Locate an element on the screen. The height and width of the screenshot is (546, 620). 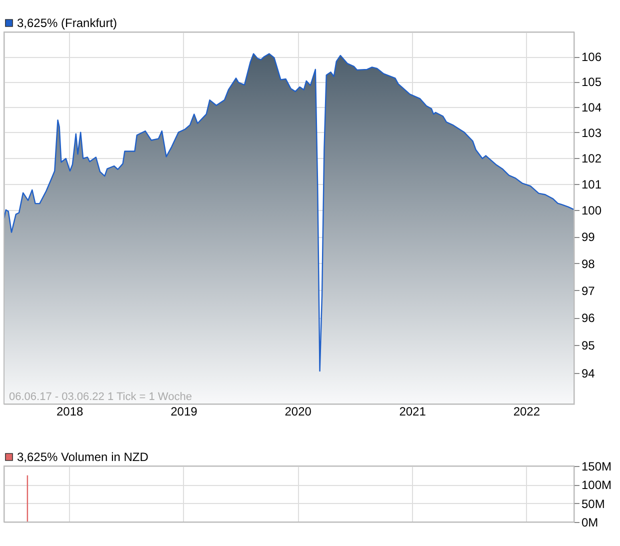
y-tick-label: 106 is located at coordinates (592, 57).